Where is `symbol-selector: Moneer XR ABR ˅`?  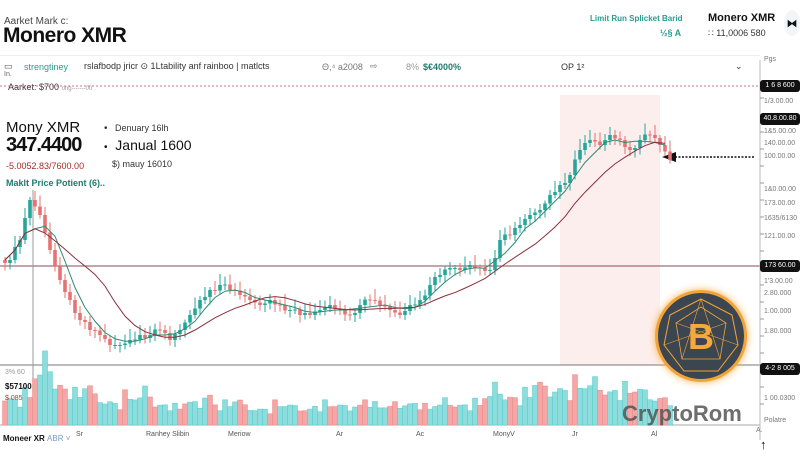
symbol-selector: Moneer XR ABR ˅ is located at coordinates (36, 438).